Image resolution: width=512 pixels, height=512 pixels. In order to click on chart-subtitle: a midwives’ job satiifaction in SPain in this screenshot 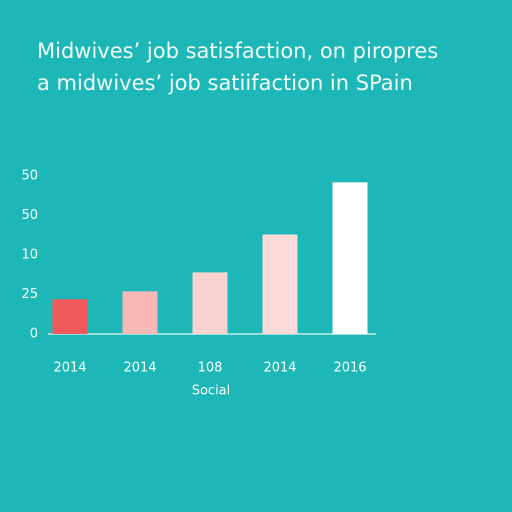, I will do `click(225, 83)`.